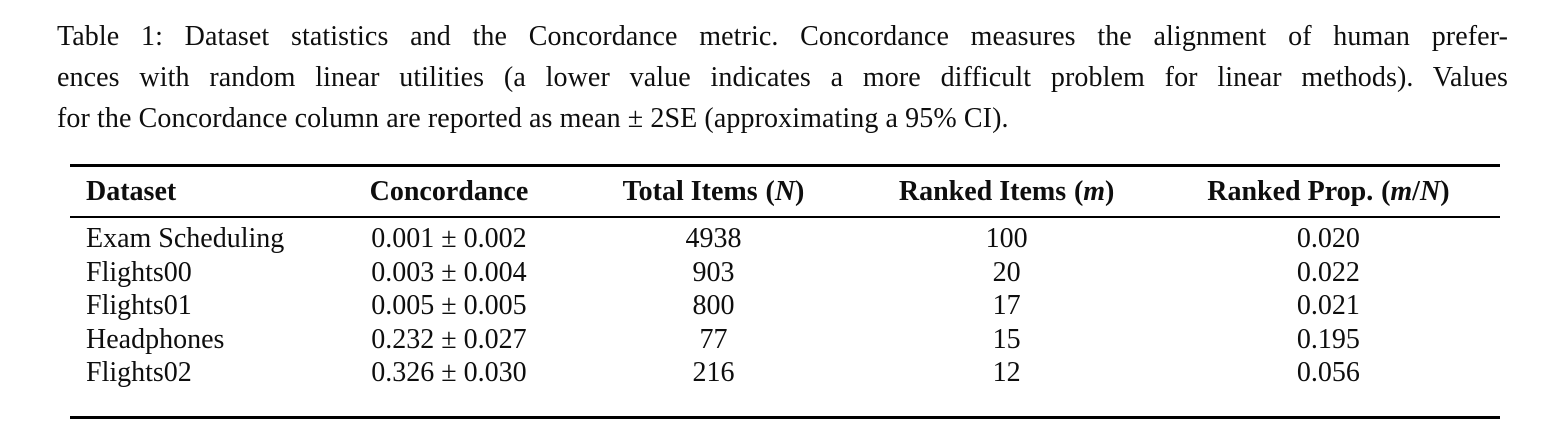 Image resolution: width=1565 pixels, height=441 pixels. Describe the element at coordinates (1328, 372) in the screenshot. I see `cell-ranked-prop: 0.056` at that location.